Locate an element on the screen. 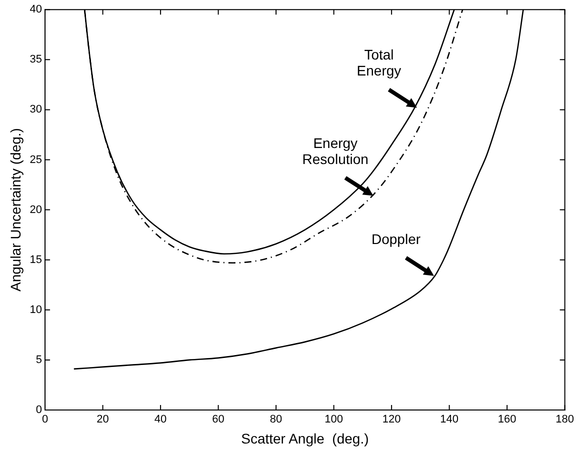 The width and height of the screenshot is (577, 452). y-tick-label: 0 is located at coordinates (39, 410).